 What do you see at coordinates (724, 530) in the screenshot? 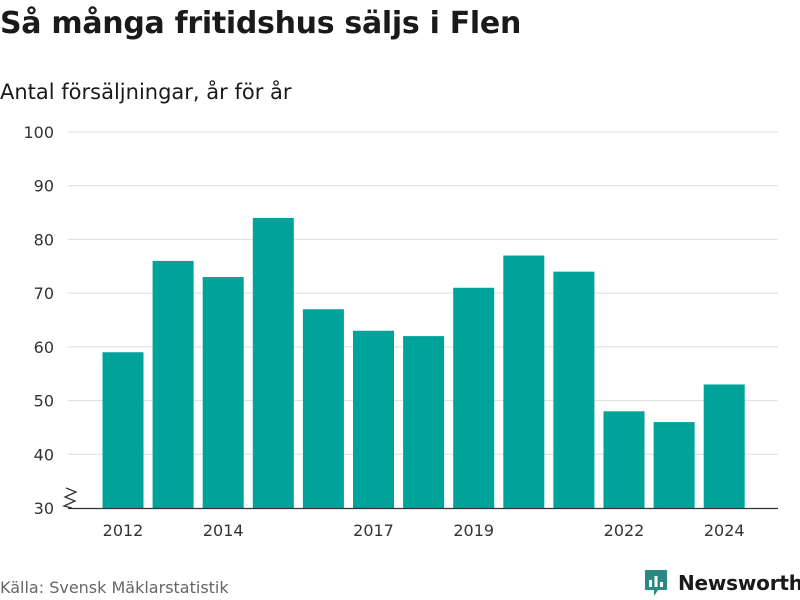
I see `x-tick-label: 2024` at bounding box center [724, 530].